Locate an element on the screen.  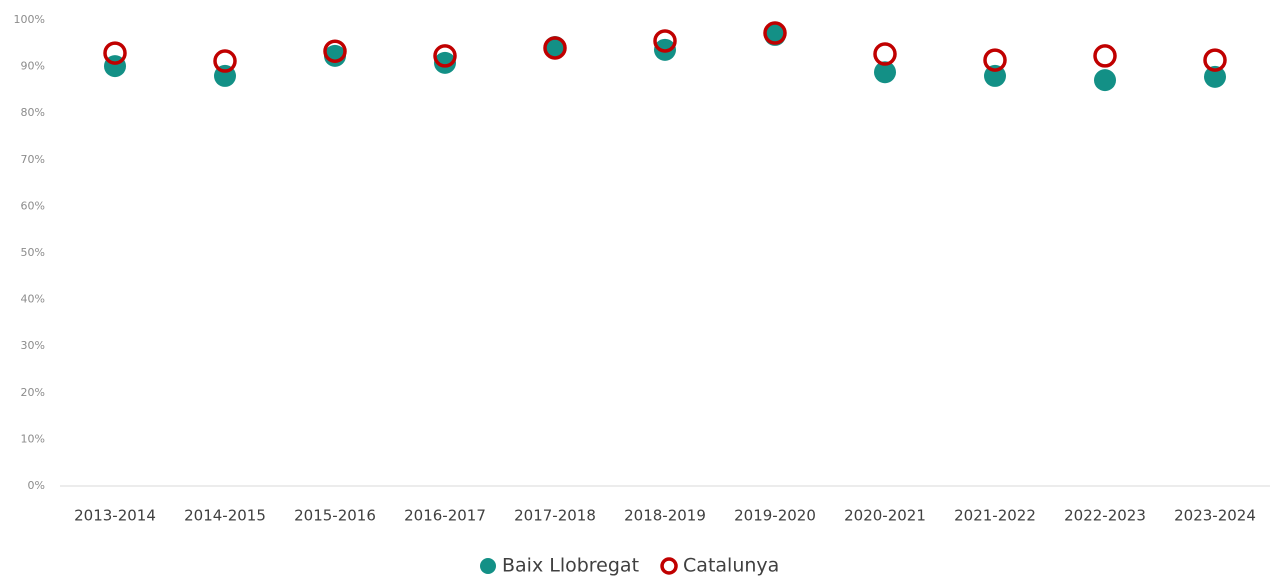
x-tick-label: 2015-2016 is located at coordinates (335, 516).